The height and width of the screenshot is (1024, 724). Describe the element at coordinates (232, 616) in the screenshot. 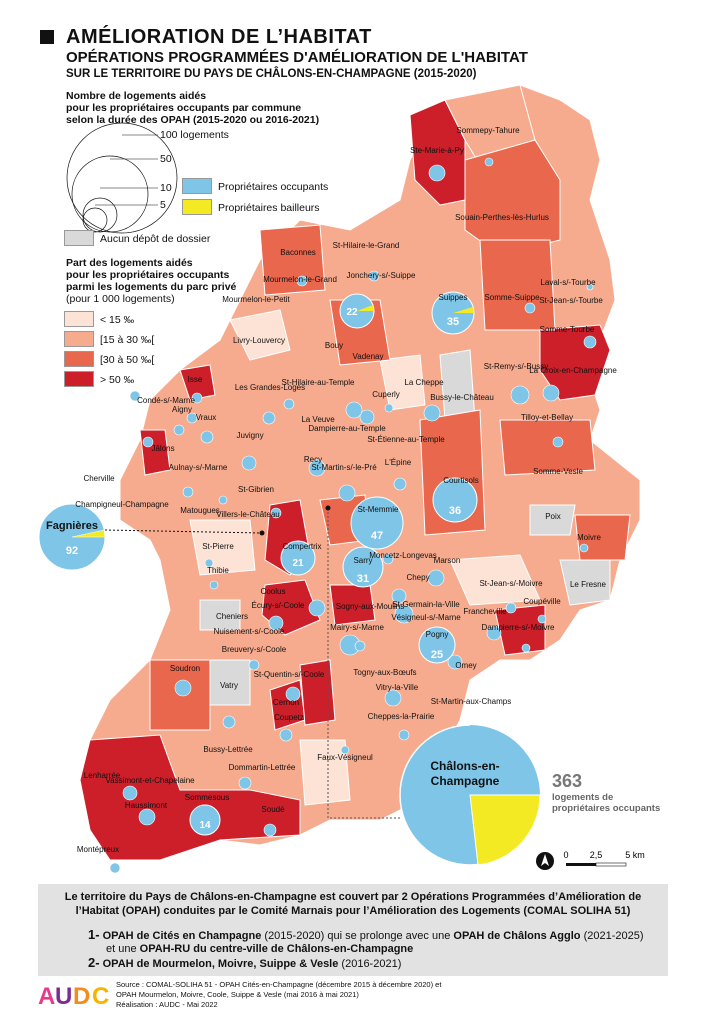

I see `commune-label: Cheniers` at that location.